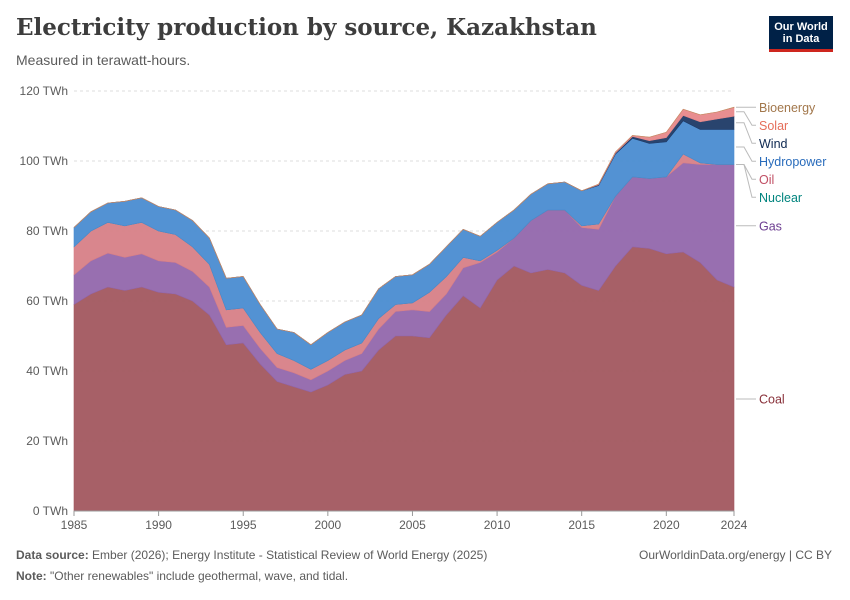 This screenshot has width=850, height=600. What do you see at coordinates (773, 144) in the screenshot?
I see `legend-label-wind: Wind` at bounding box center [773, 144].